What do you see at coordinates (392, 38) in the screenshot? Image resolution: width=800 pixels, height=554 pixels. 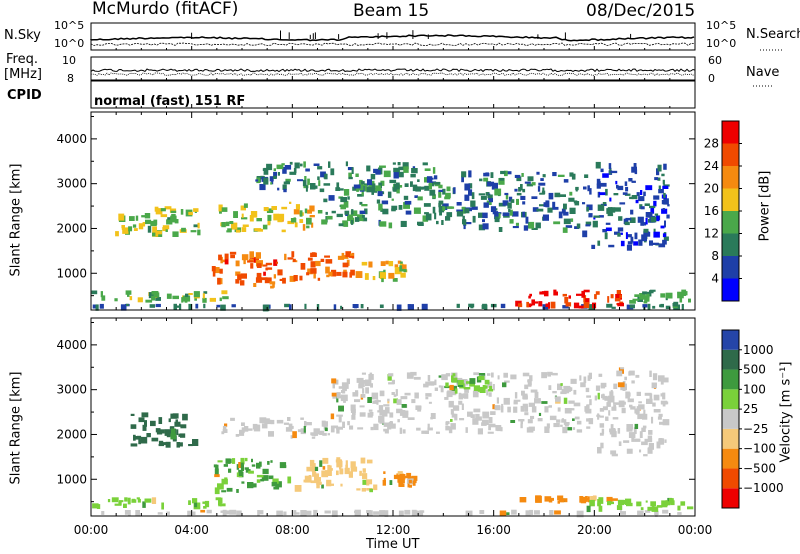 I see `nsky-trace` at bounding box center [392, 38].